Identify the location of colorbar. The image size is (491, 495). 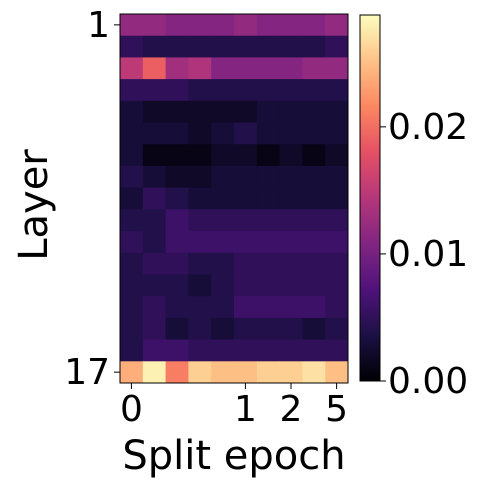
(370, 198).